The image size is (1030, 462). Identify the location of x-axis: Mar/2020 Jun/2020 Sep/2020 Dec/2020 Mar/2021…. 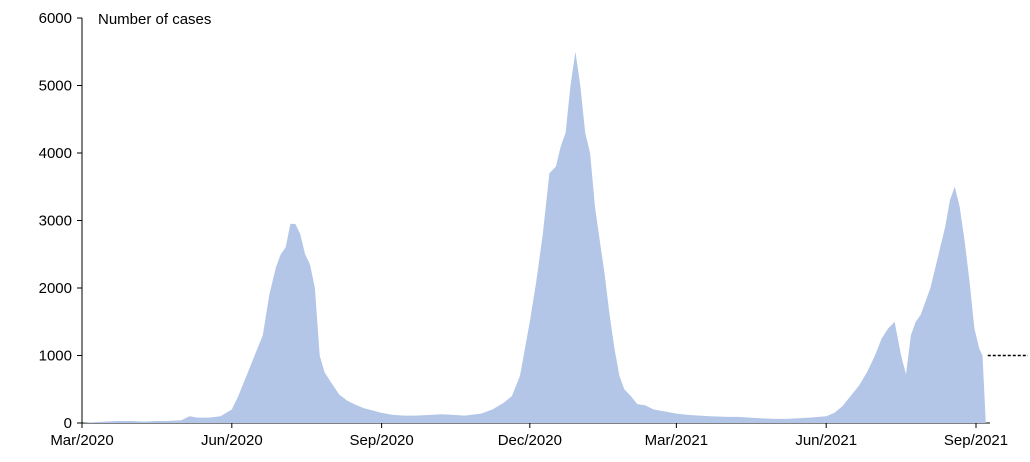
(529, 435).